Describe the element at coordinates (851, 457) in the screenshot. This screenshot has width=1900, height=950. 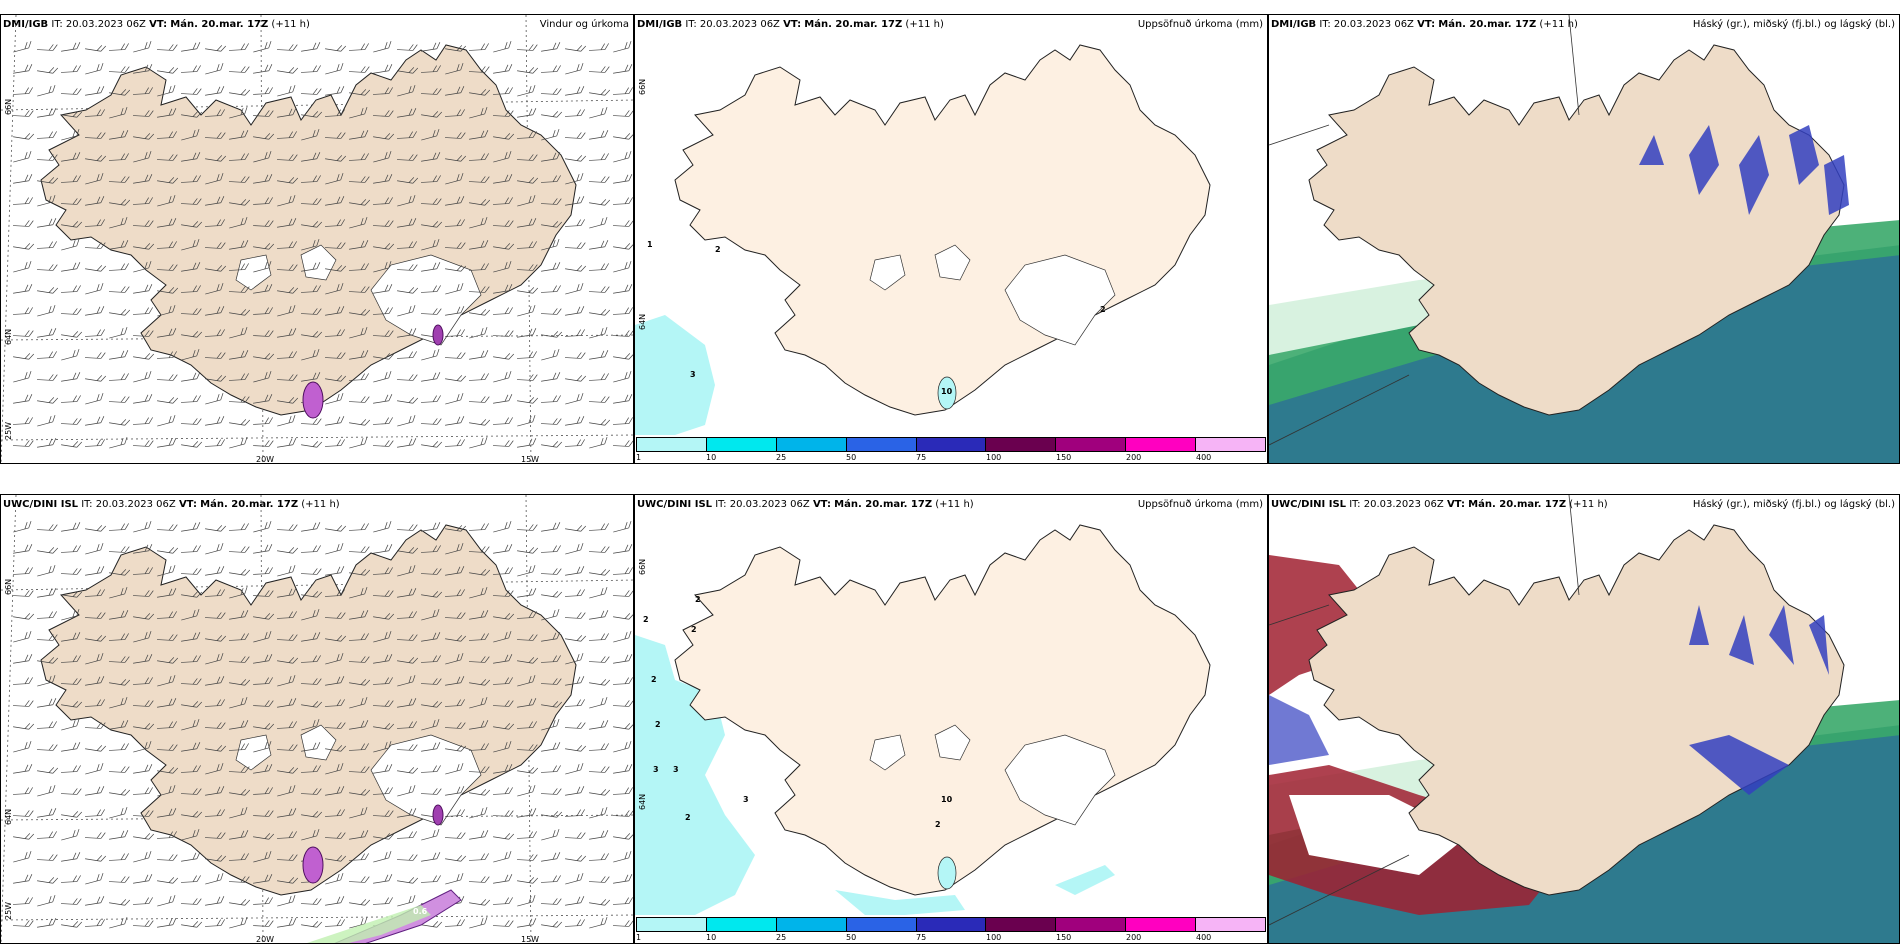
I see `colorbar-tick: 50` at that location.